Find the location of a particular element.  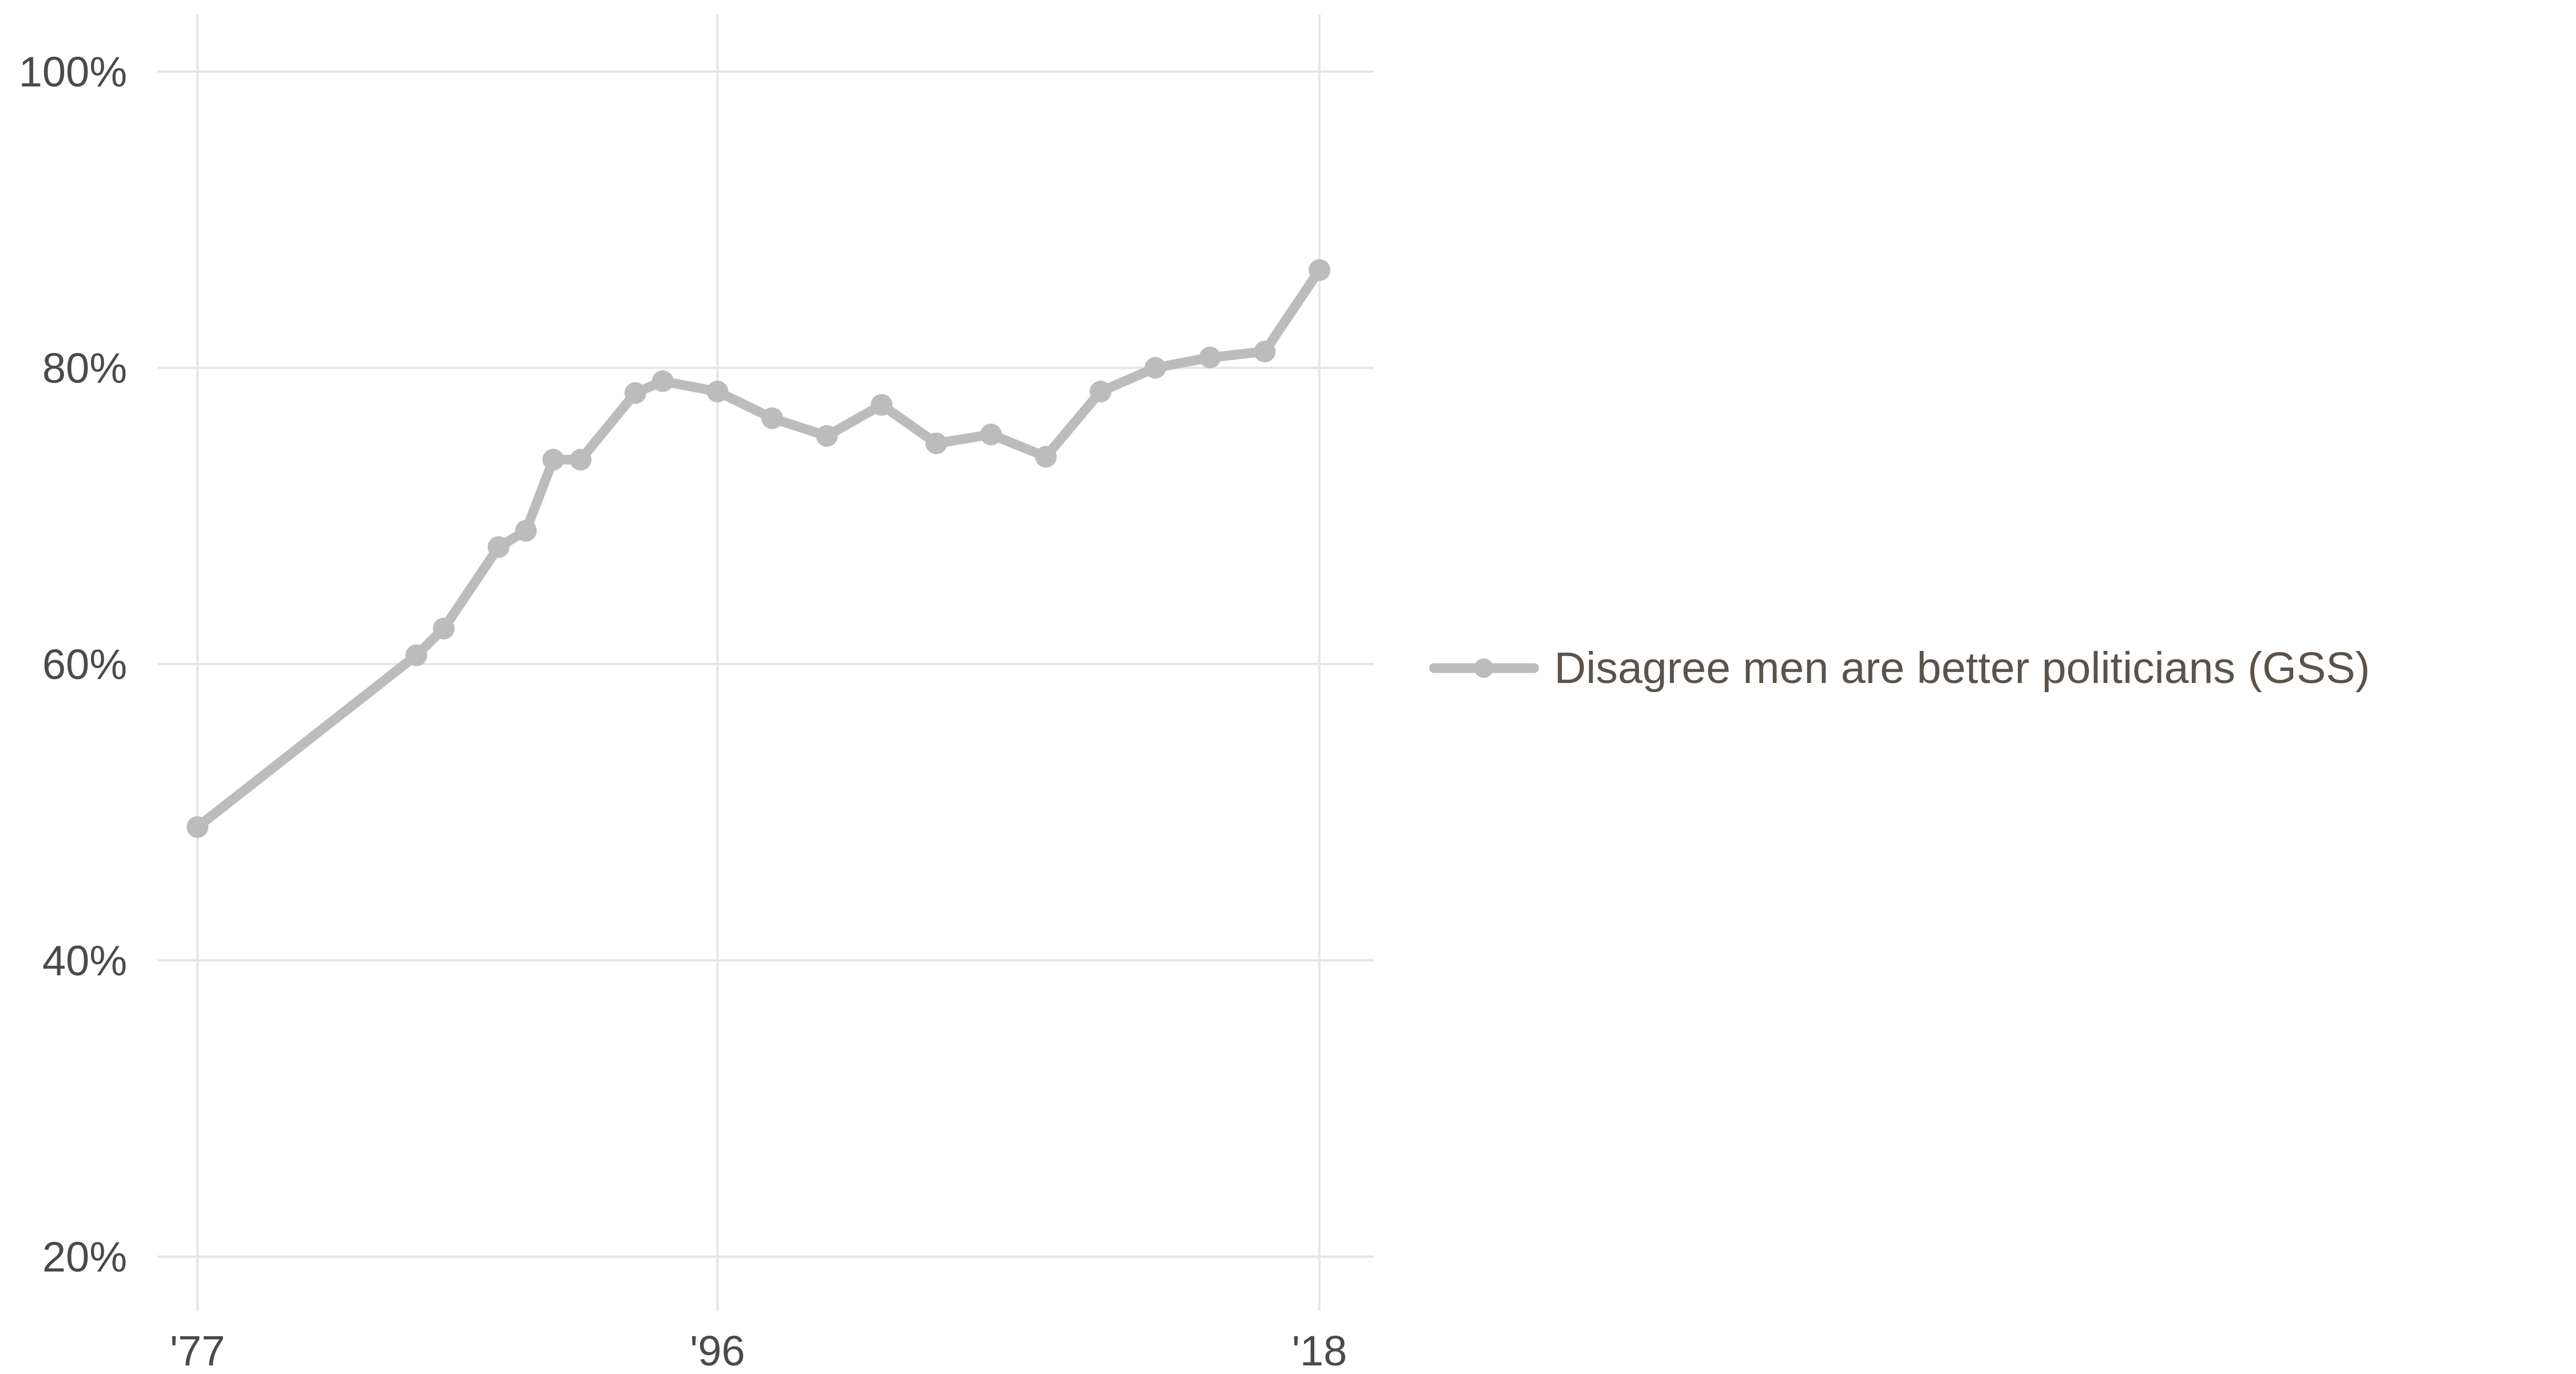

y-tick-label: 80% is located at coordinates (84, 369).